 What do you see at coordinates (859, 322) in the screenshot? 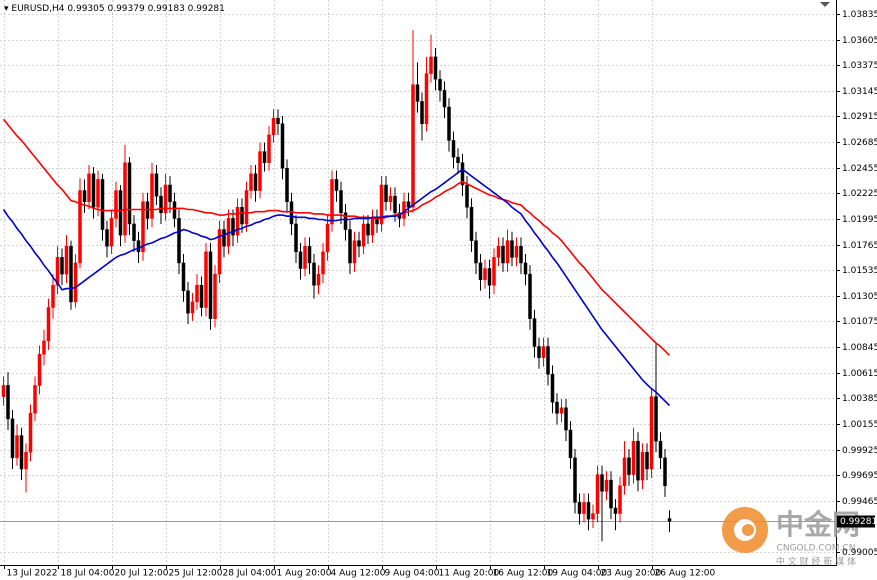
I see `y-tick-label: 1.01075` at bounding box center [859, 322].